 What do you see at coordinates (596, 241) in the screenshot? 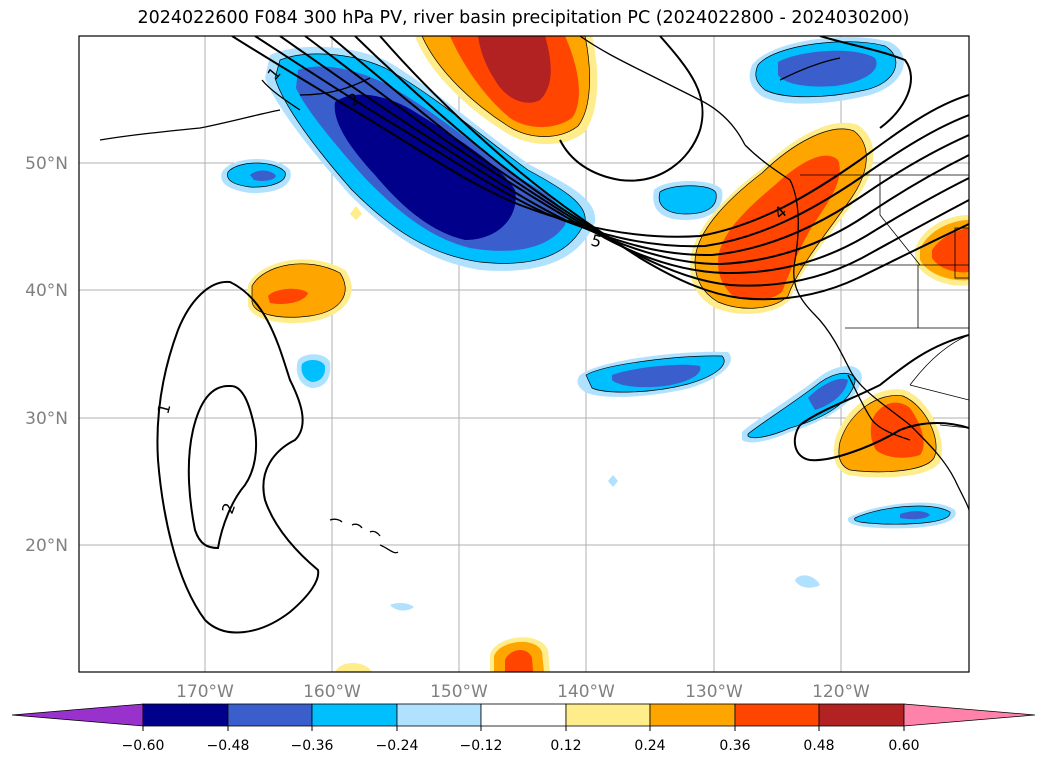
I see `contour-label: 5` at bounding box center [596, 241].